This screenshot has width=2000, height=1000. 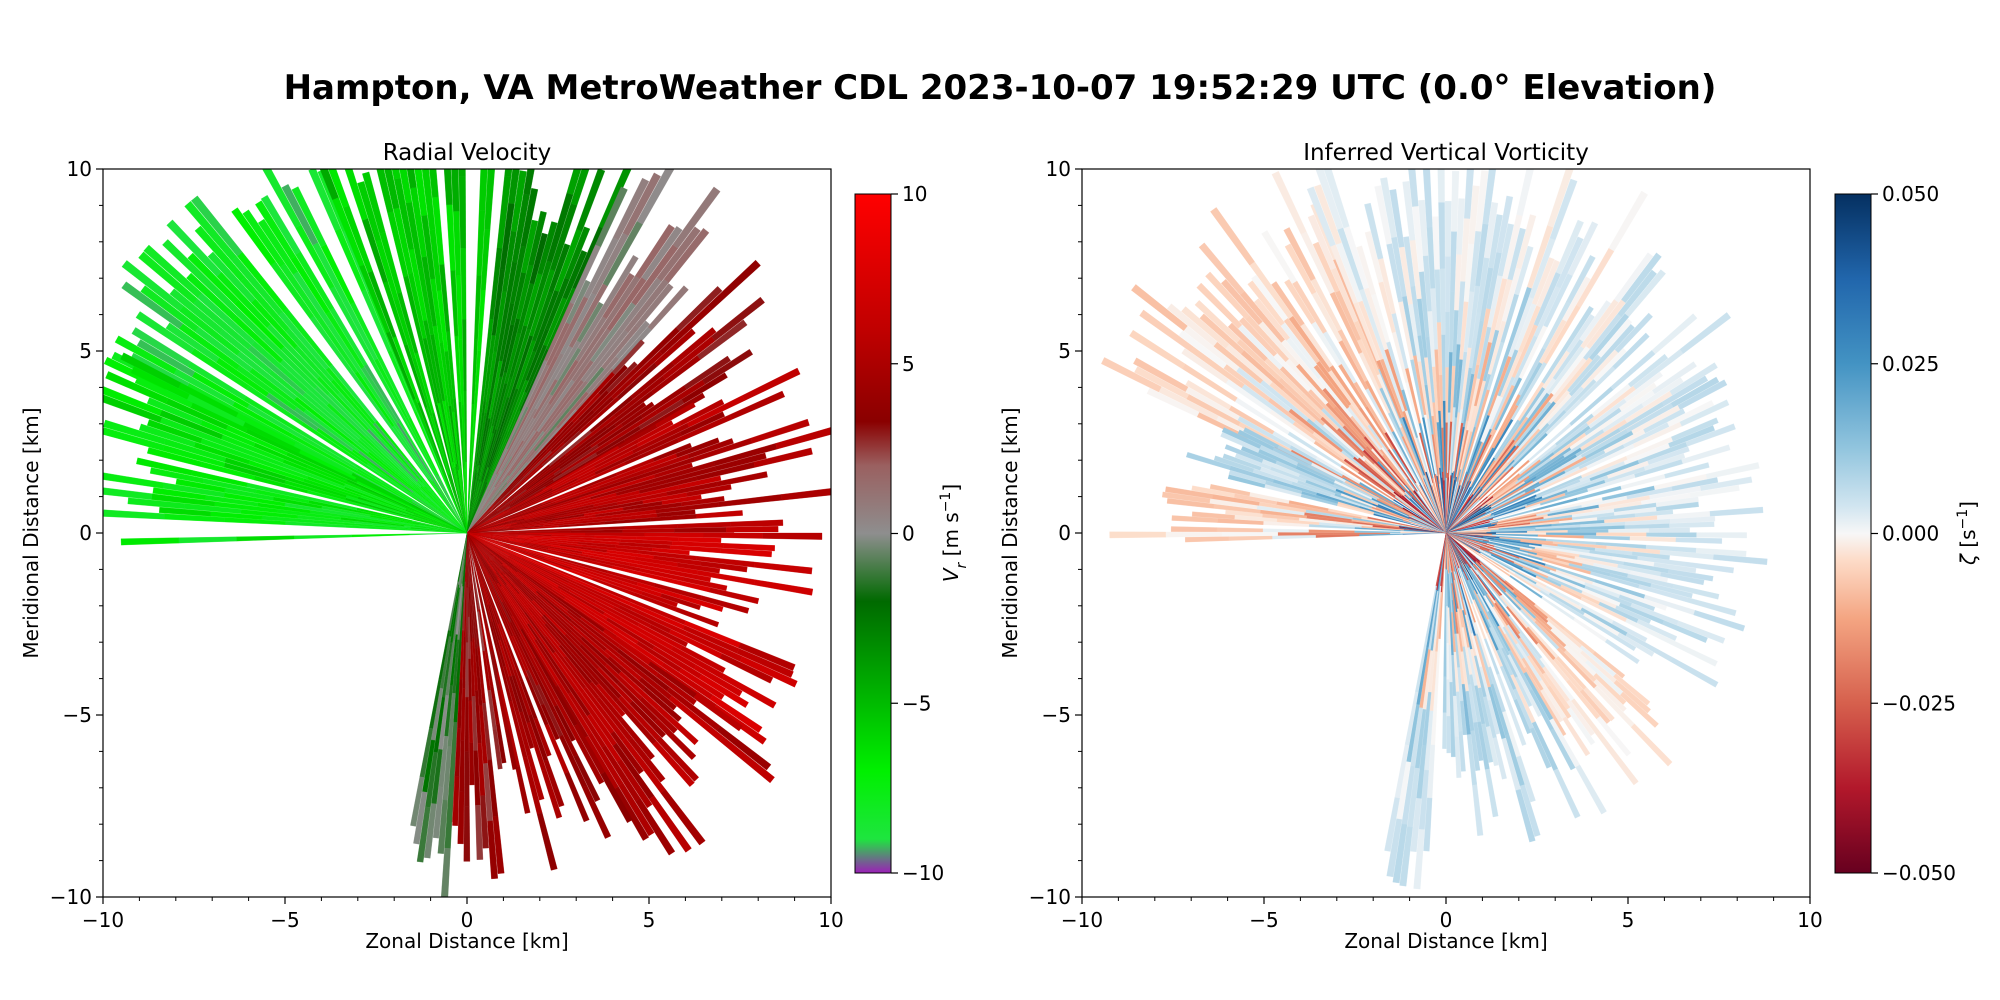 I want to click on colorbar-label-subscript: r, so click(x=962, y=564).